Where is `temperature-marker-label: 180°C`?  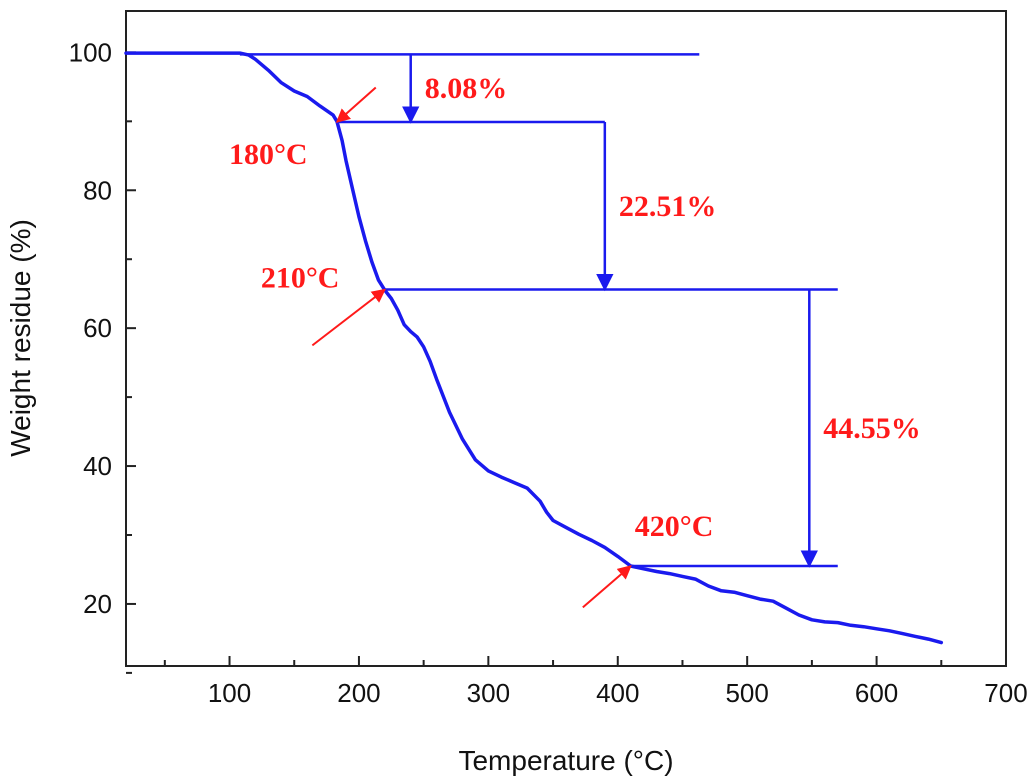
temperature-marker-label: 180°C is located at coordinates (268, 154).